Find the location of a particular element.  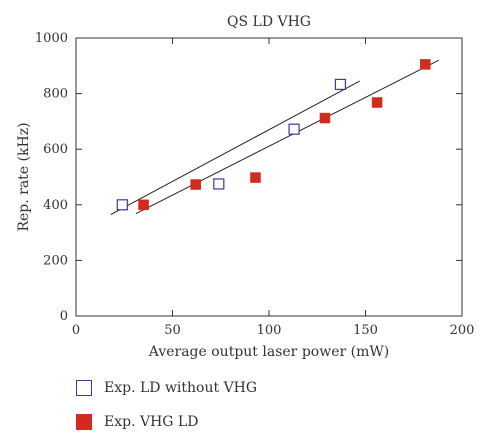

legend-item-vhg-ld: Exp. VHG LD is located at coordinates (166, 422).